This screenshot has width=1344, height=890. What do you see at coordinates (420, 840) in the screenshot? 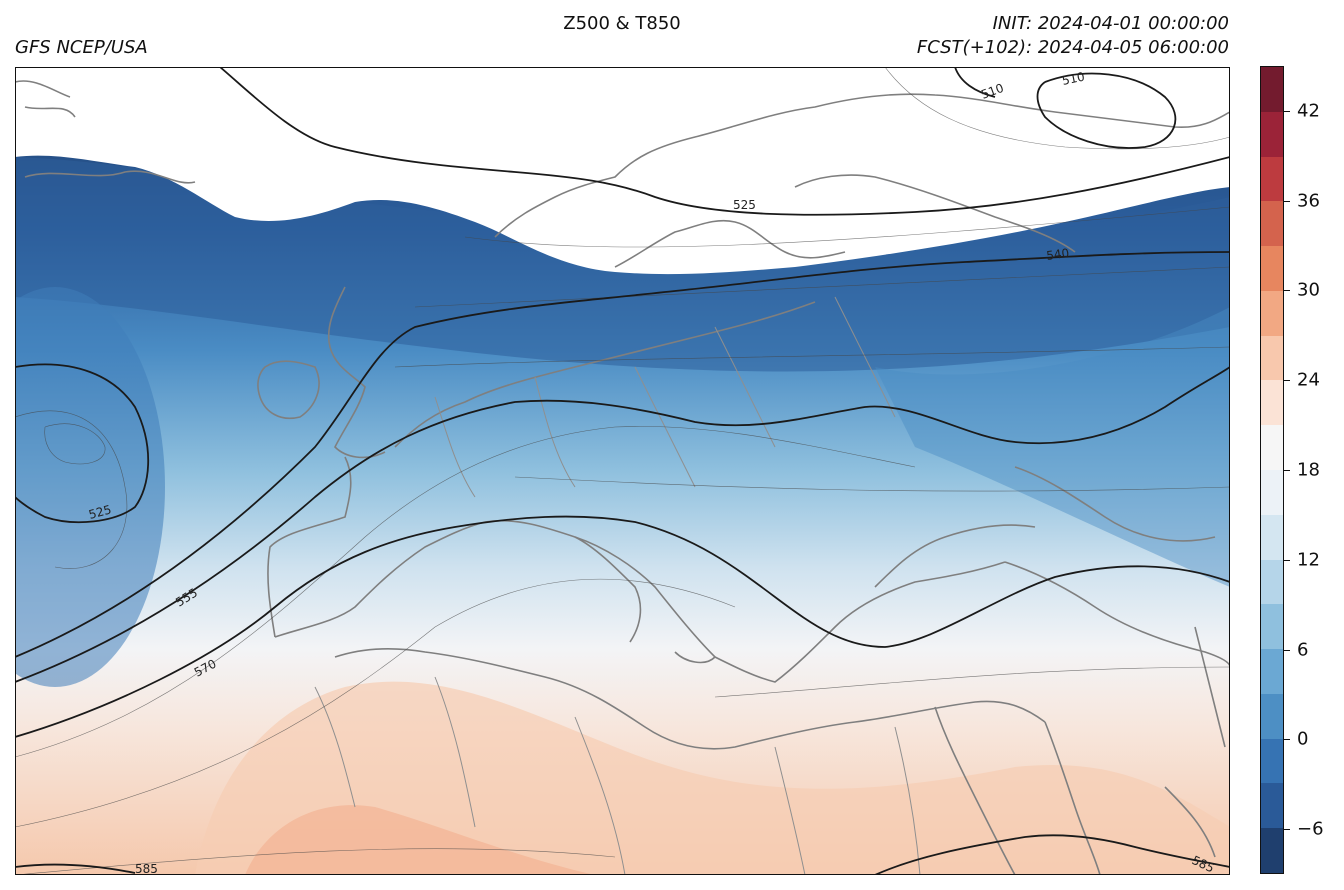
I see `warm-core` at bounding box center [420, 840].